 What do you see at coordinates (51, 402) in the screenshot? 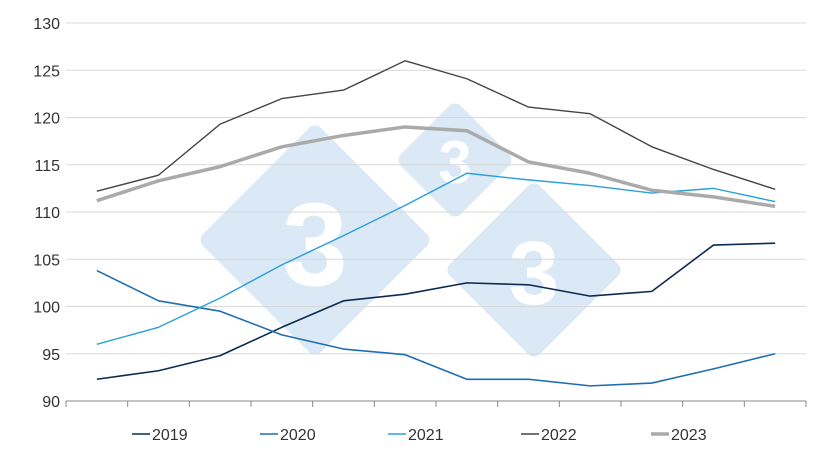
I see `y-tick-label: 90` at bounding box center [51, 402].